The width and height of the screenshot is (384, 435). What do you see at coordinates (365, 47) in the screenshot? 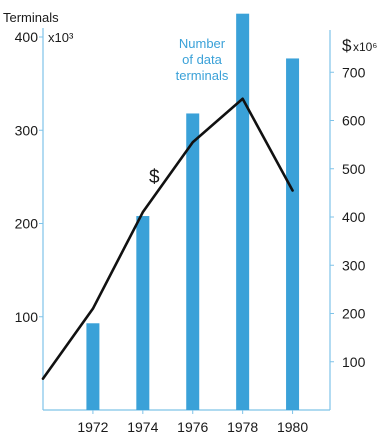
I see `right-axis-unit: x10⁶` at bounding box center [365, 47].